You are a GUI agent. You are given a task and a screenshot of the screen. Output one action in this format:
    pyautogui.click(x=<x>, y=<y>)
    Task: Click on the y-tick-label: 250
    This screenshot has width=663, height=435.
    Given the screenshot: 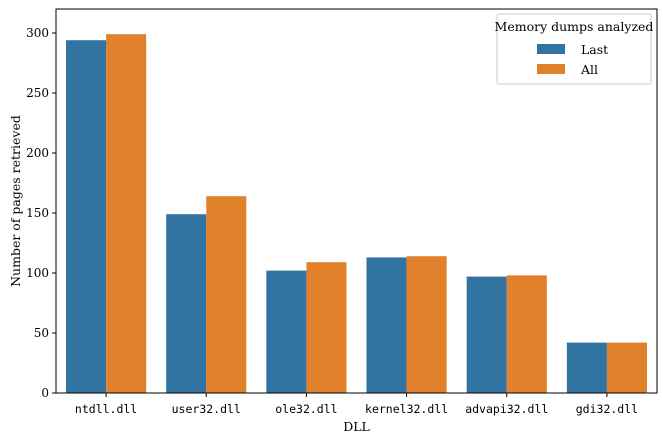 What is the action you would take?
    pyautogui.click(x=37, y=93)
    